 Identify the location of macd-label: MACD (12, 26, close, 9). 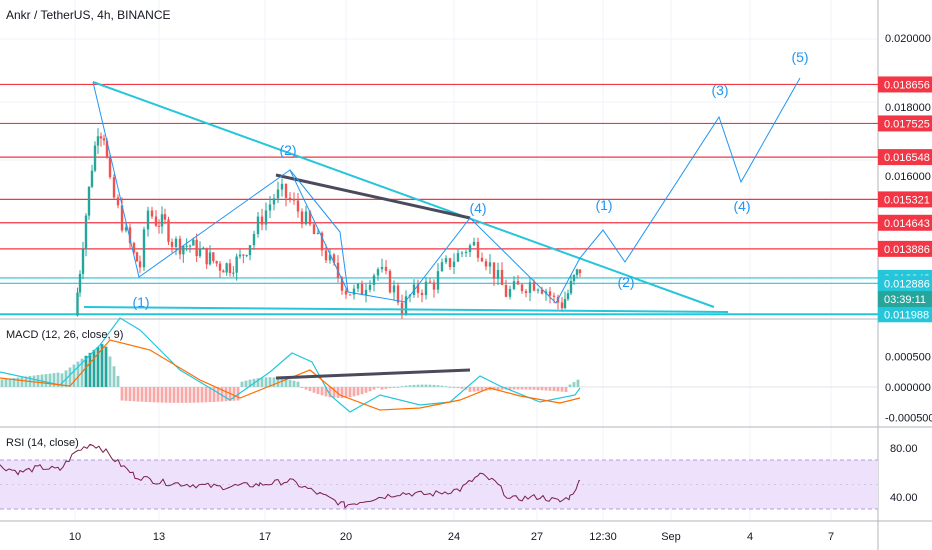
(65, 335).